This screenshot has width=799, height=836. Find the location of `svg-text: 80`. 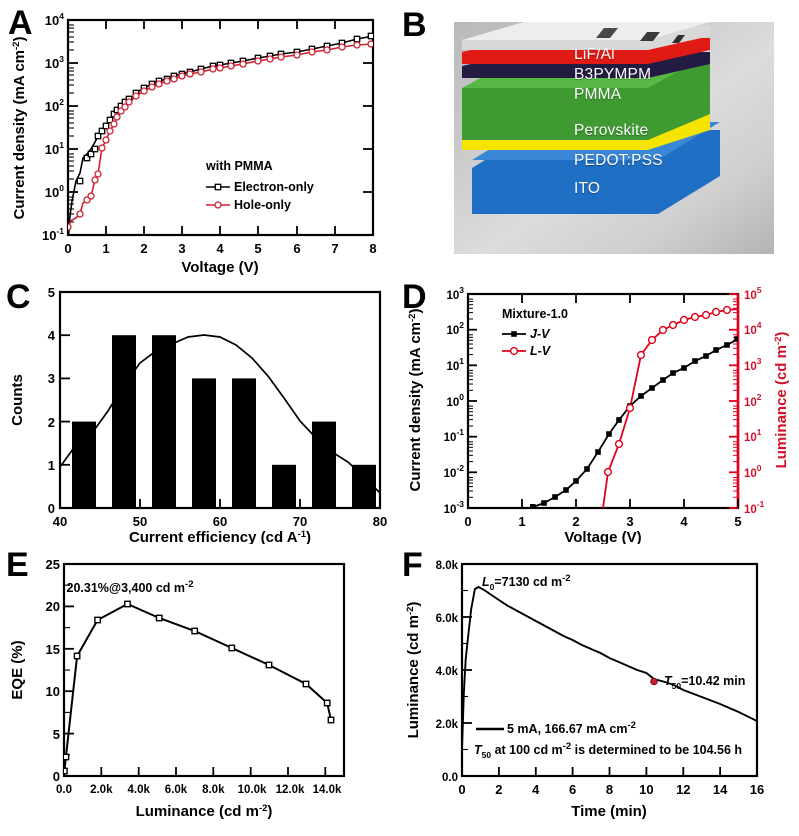

svg-text: 80 is located at coordinates (380, 521).